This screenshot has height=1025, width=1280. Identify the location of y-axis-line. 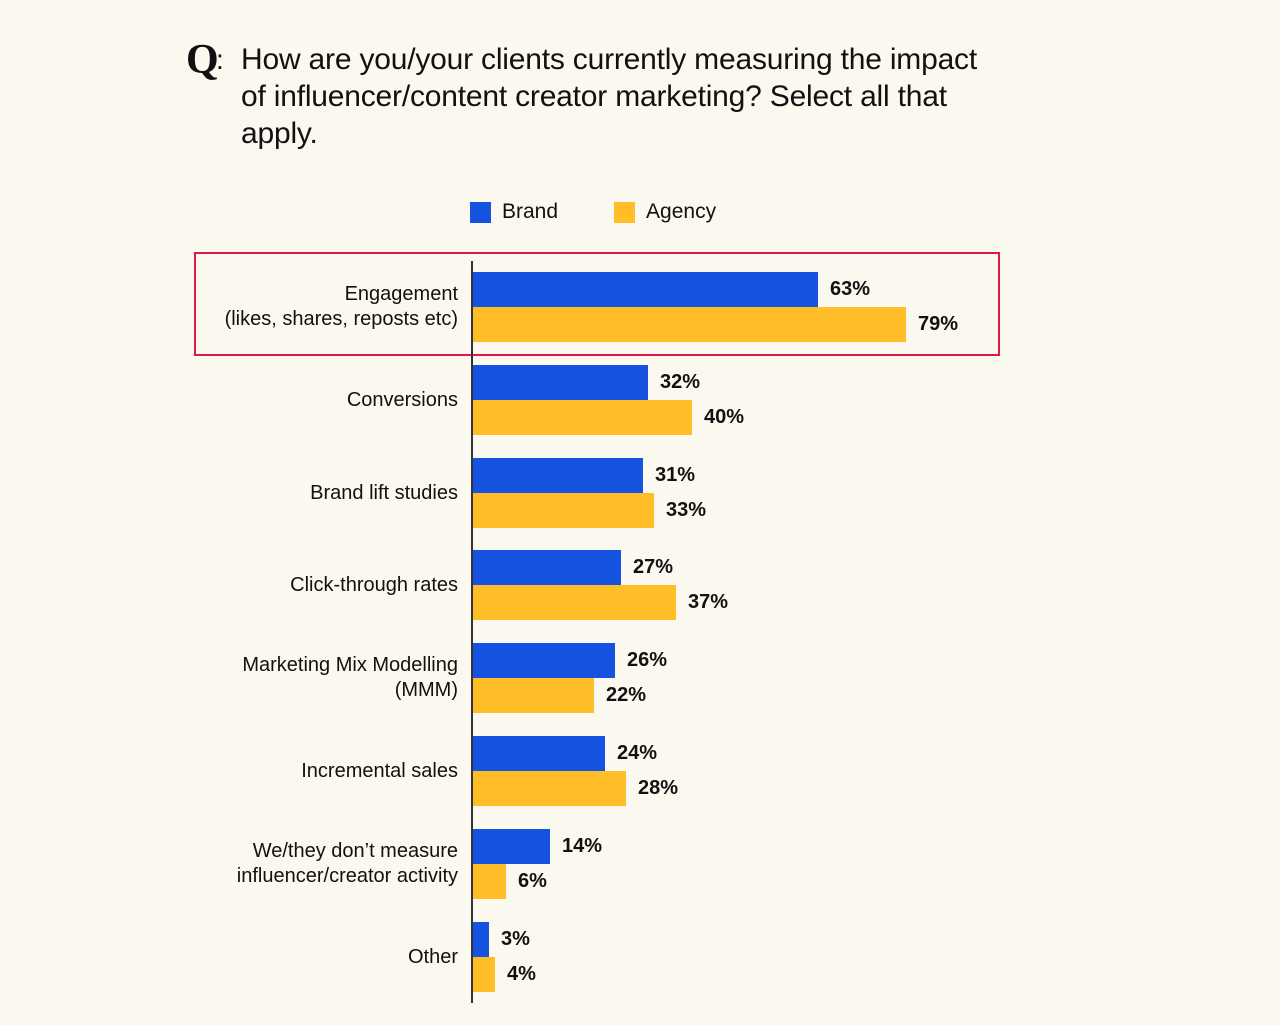
(472, 632).